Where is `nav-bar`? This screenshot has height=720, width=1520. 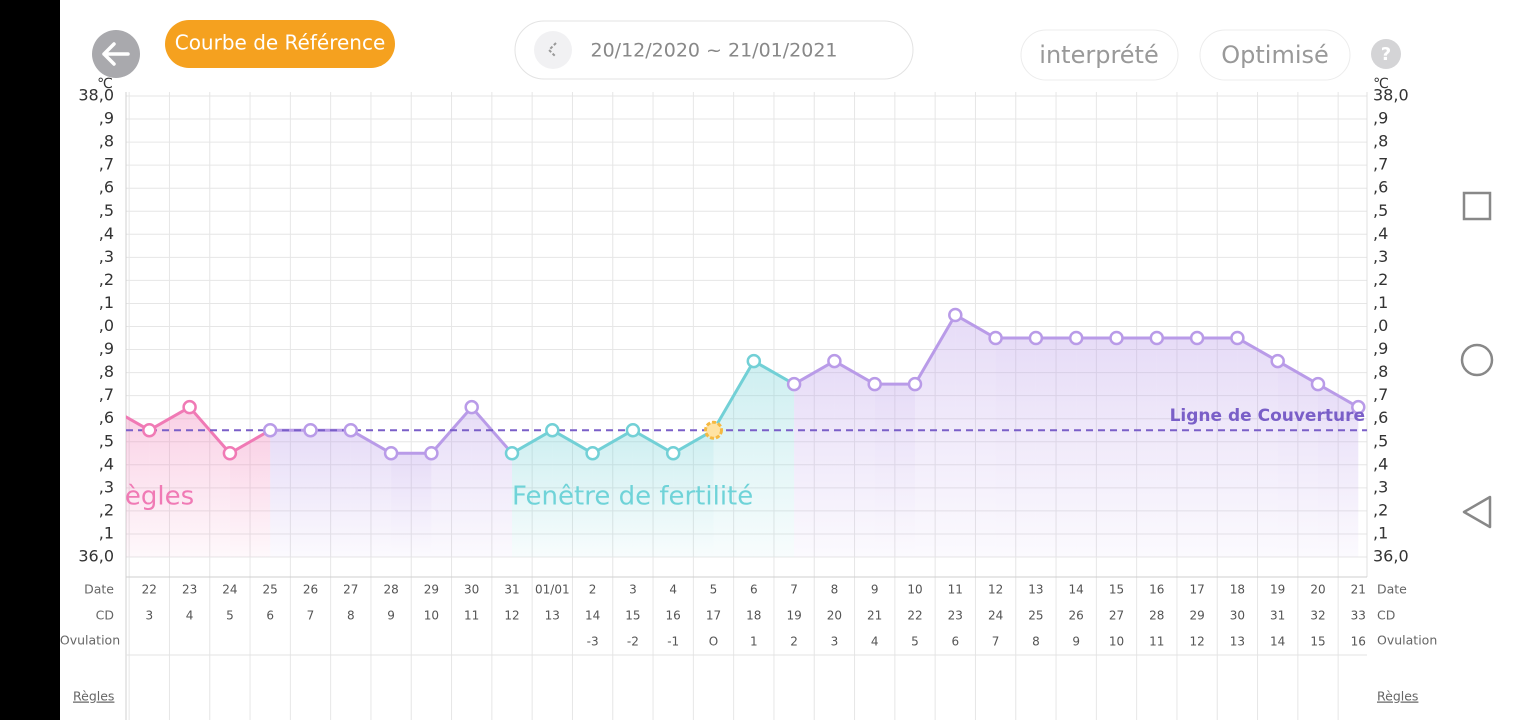
nav-bar is located at coordinates (1477, 360).